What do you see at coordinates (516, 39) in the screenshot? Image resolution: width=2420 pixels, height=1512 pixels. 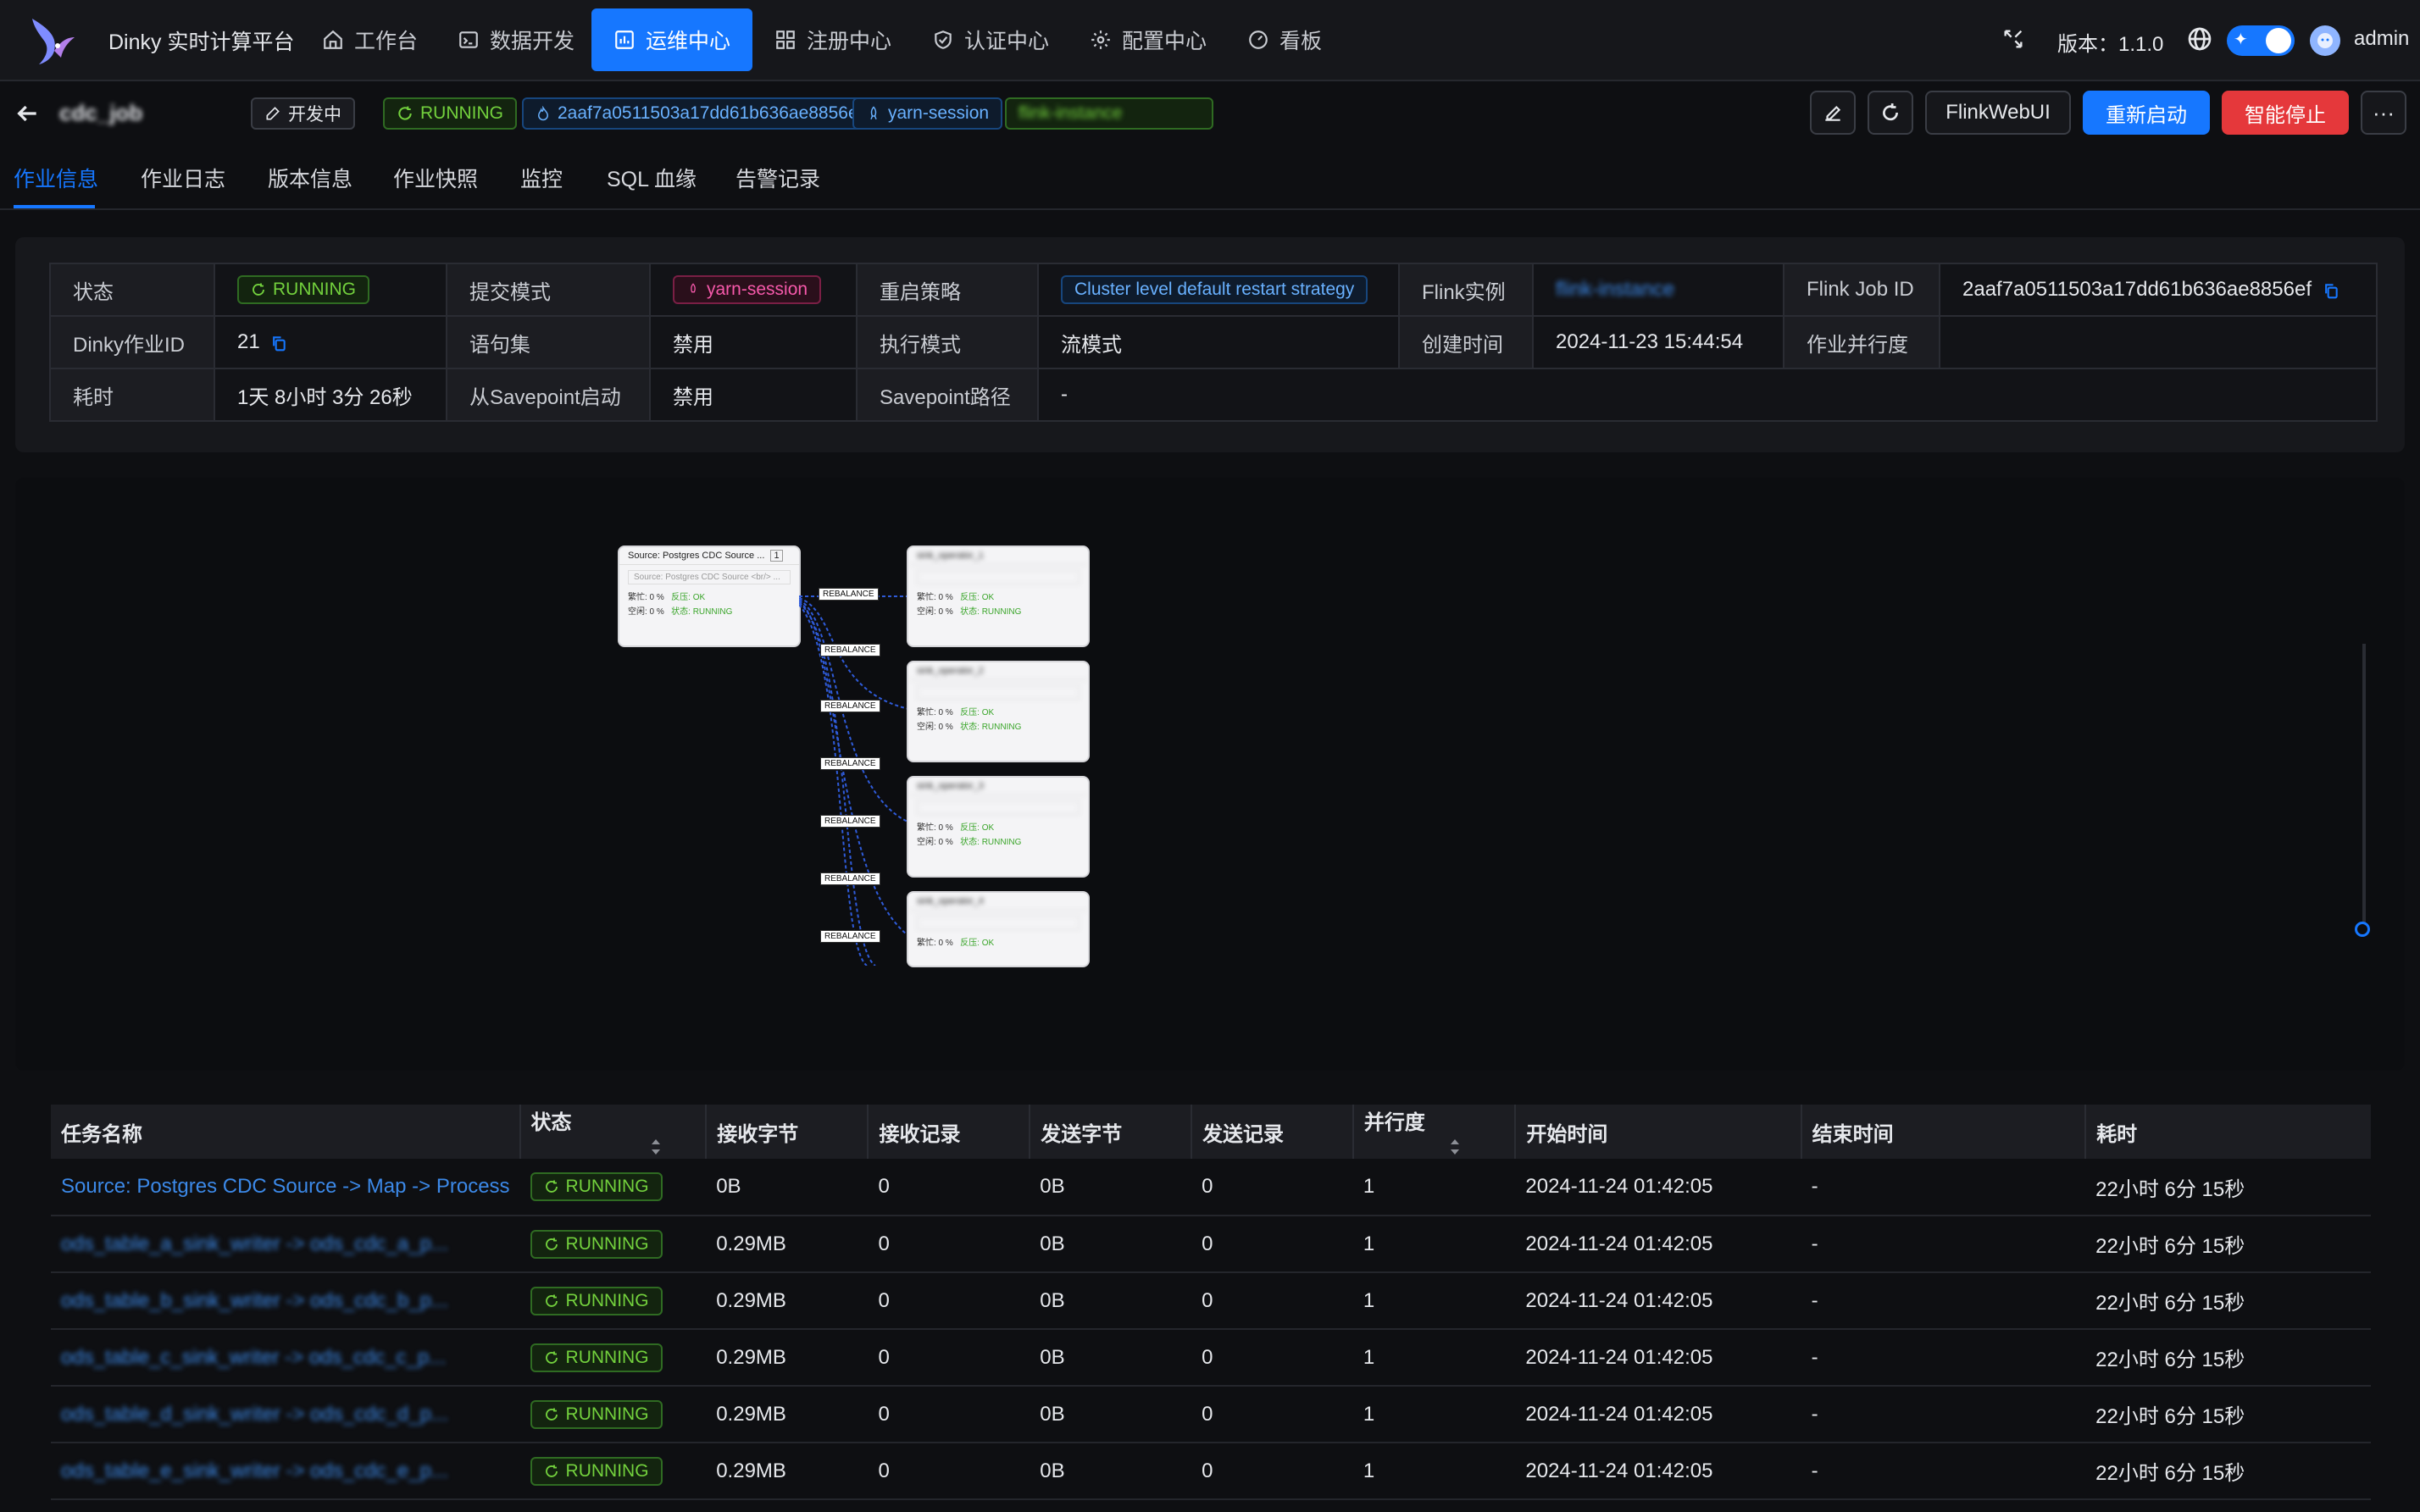 I see `nav-item-data-dev: 数据开发` at bounding box center [516, 39].